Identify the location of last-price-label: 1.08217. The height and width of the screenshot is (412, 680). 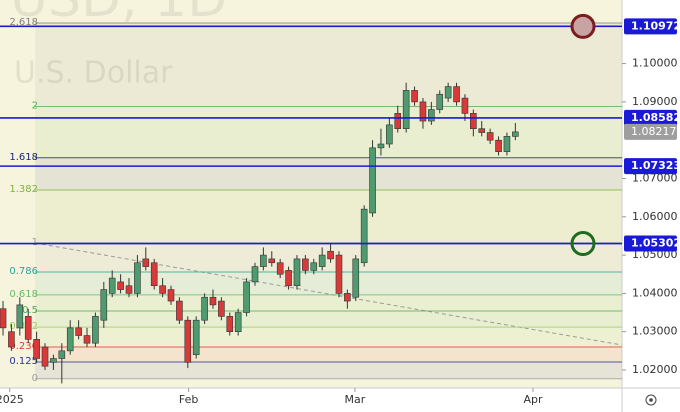
(654, 131).